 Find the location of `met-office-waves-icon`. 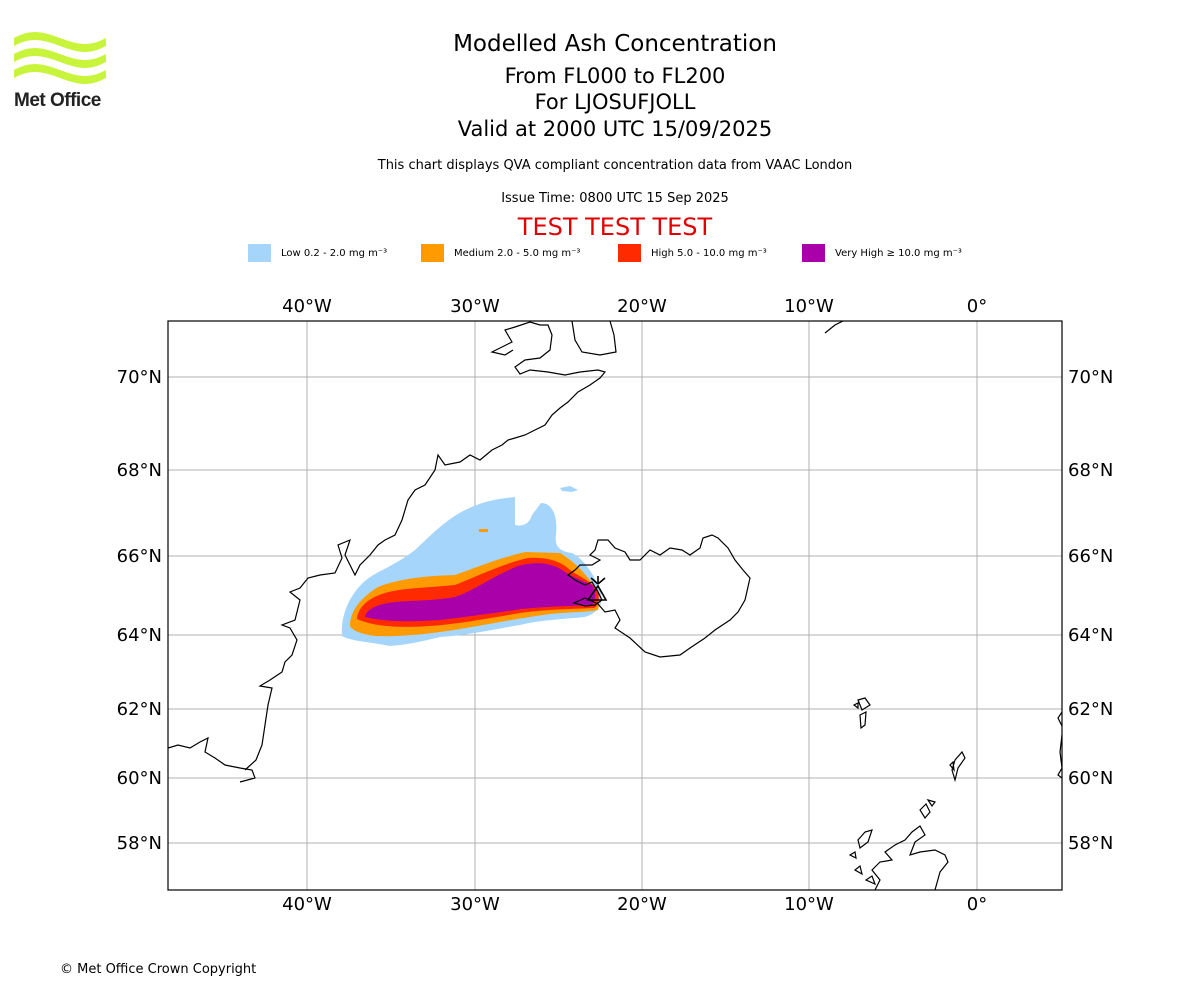

met-office-waves-icon is located at coordinates (60, 58).